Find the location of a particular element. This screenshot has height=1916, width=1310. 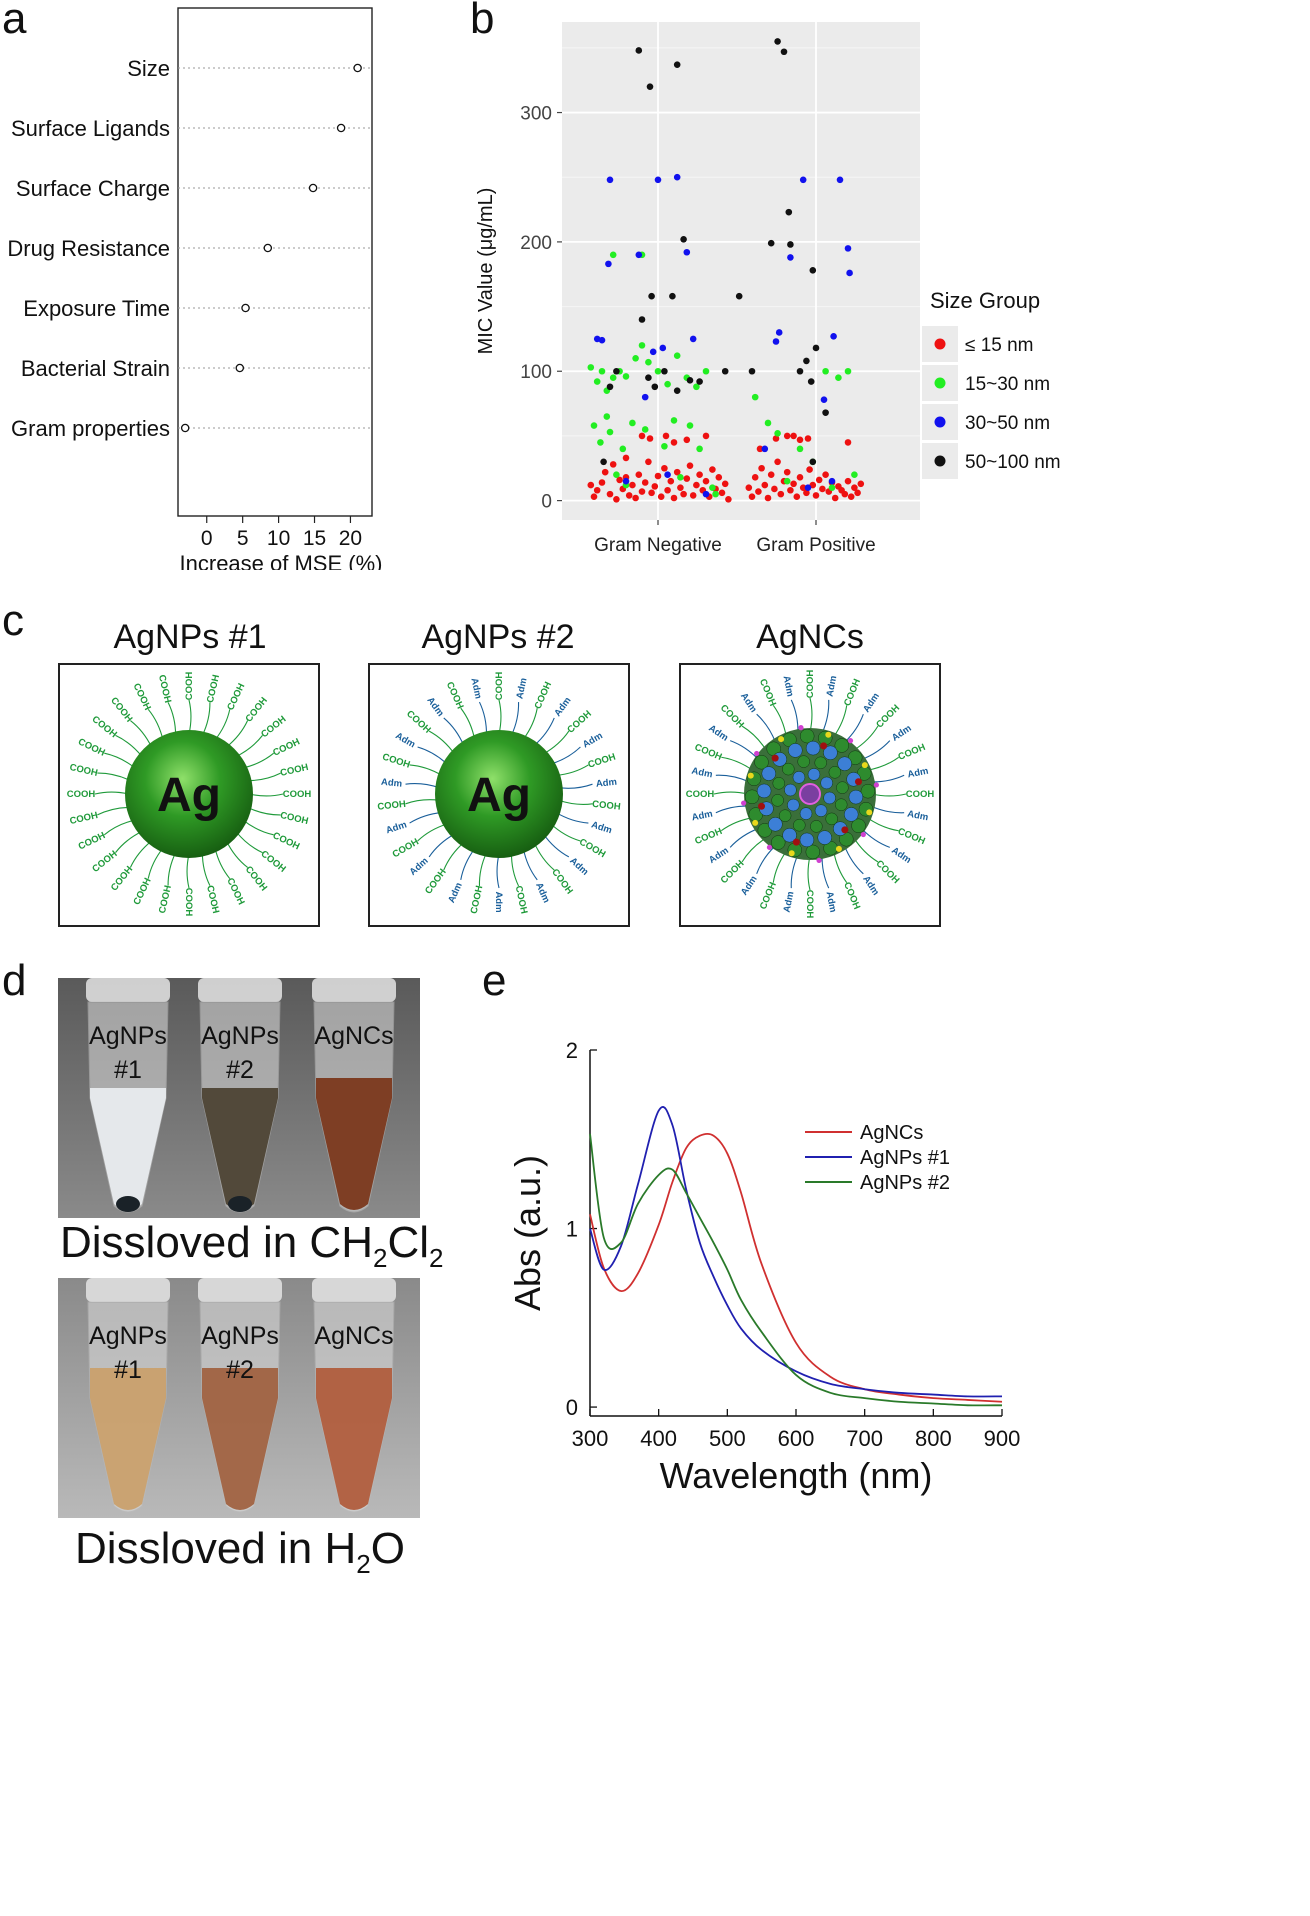

tube-label: AgNCs is located at coordinates (353, 1336).